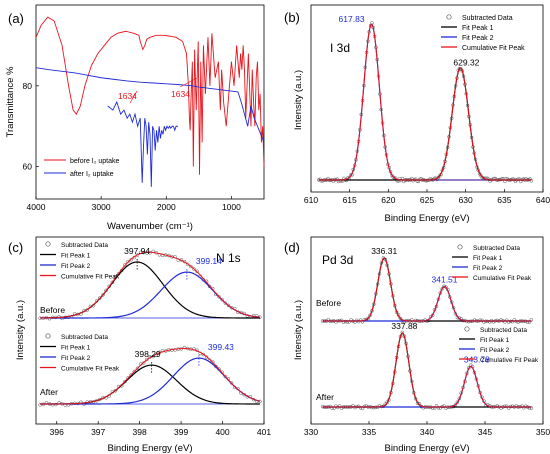  I want to click on panel-c-xtick-label-396: 396, so click(57, 432).